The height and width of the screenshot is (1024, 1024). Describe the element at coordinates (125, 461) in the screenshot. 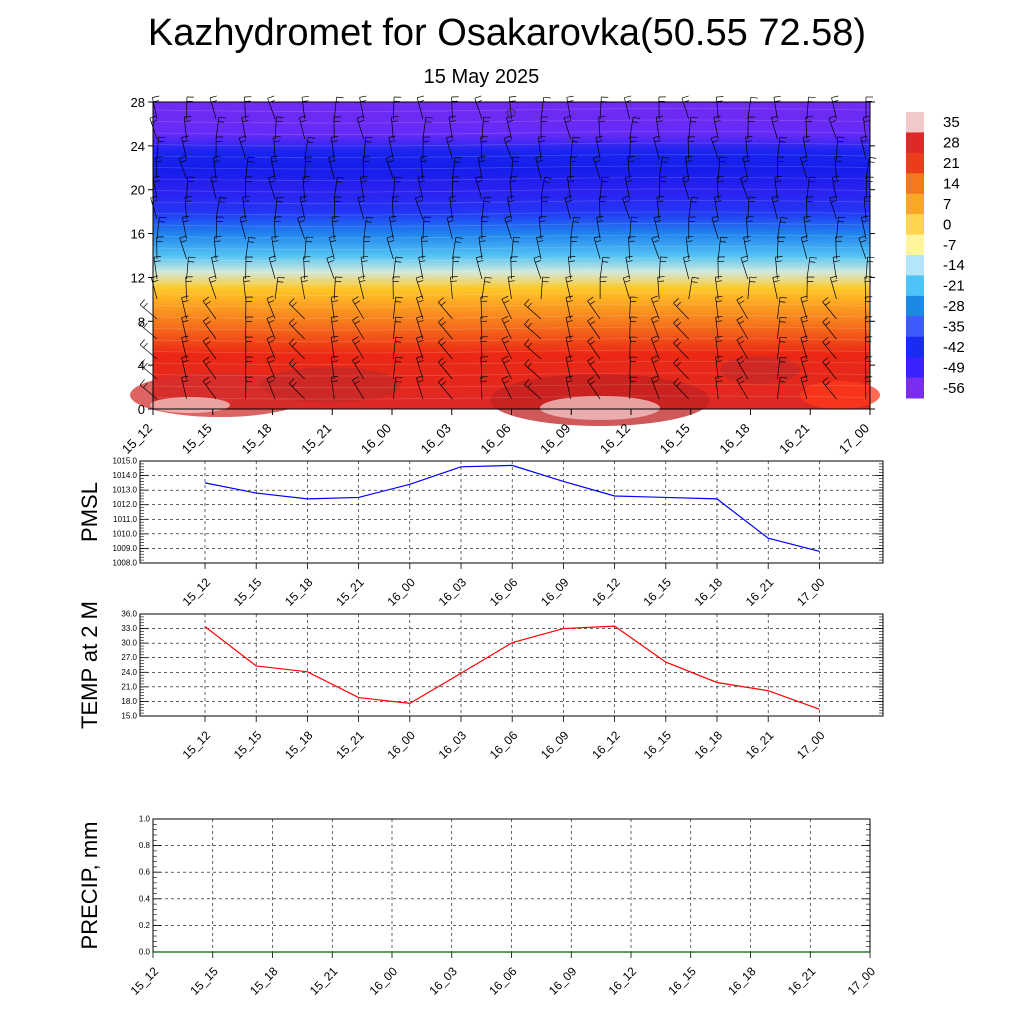

I see `y-tick-label: 1015.0` at that location.